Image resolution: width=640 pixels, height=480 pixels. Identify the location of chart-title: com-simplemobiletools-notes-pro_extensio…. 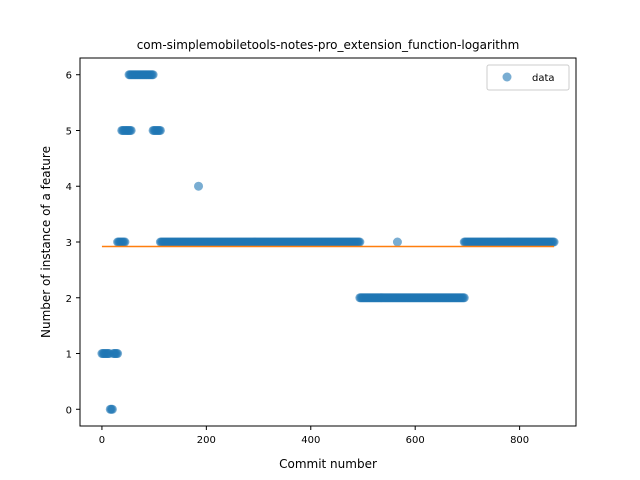
(328, 45).